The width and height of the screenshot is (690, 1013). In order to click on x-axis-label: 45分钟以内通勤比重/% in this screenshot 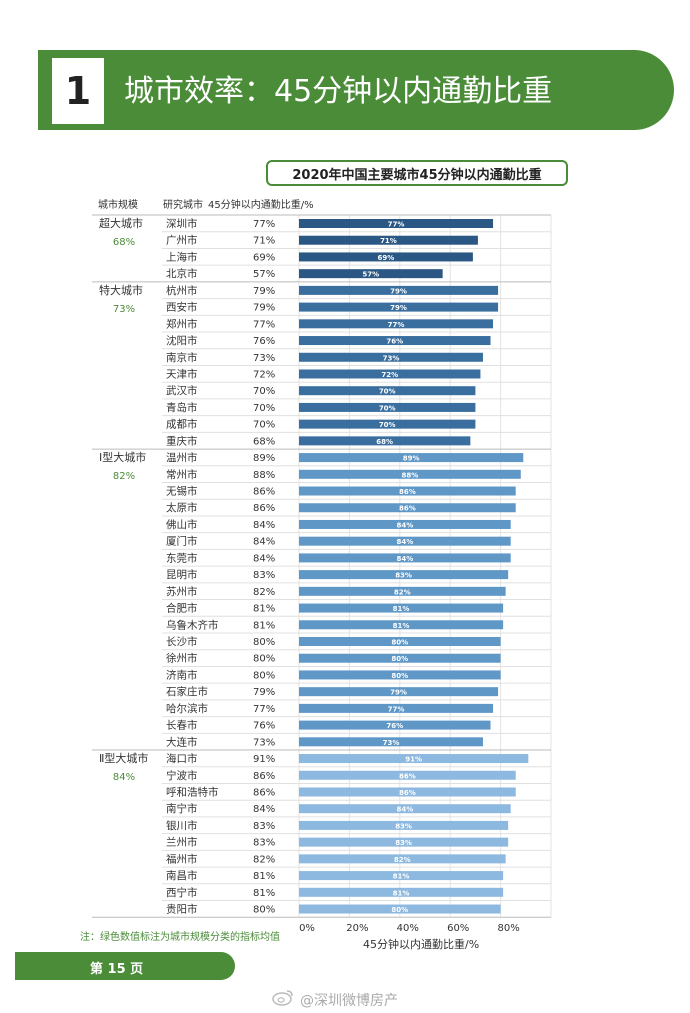, I will do `click(421, 944)`.